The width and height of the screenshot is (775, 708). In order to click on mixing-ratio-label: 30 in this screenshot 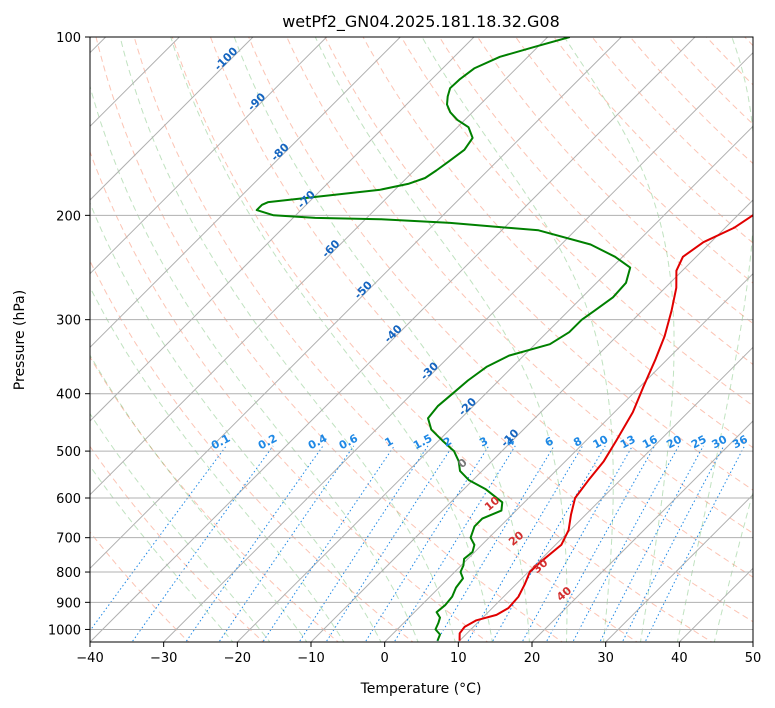, I will do `click(720, 442)`.